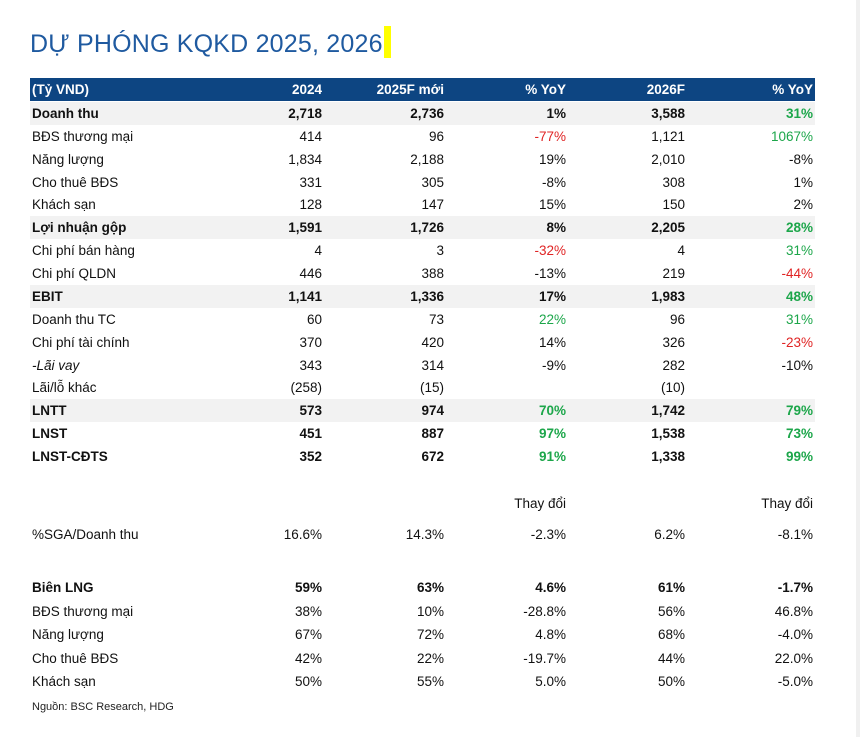 Image resolution: width=860 pixels, height=737 pixels. I want to click on header-unit: (Tỷ VND), so click(60, 89).